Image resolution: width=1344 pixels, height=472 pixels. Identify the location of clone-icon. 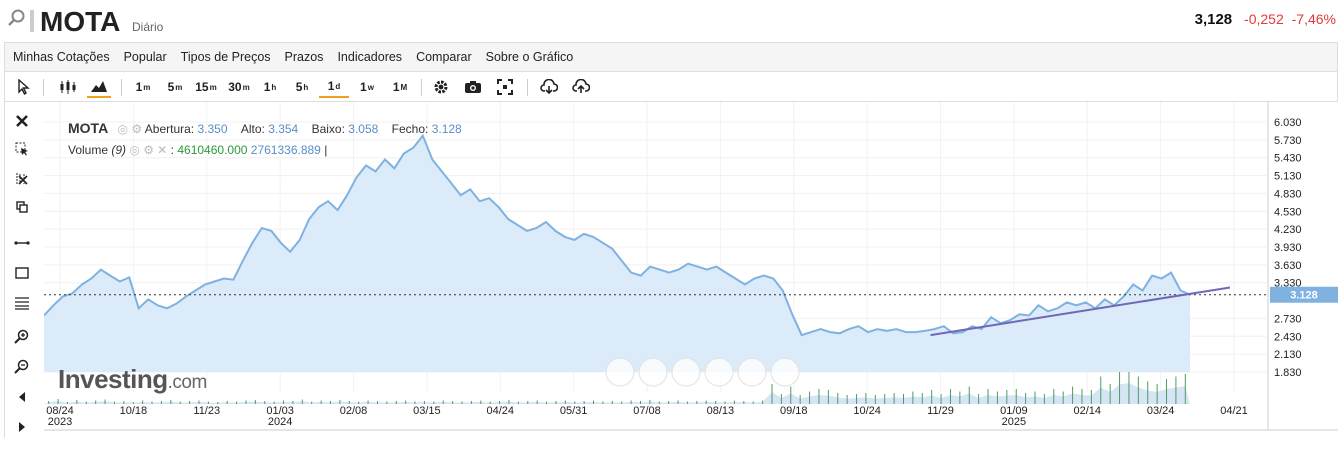
(22, 207).